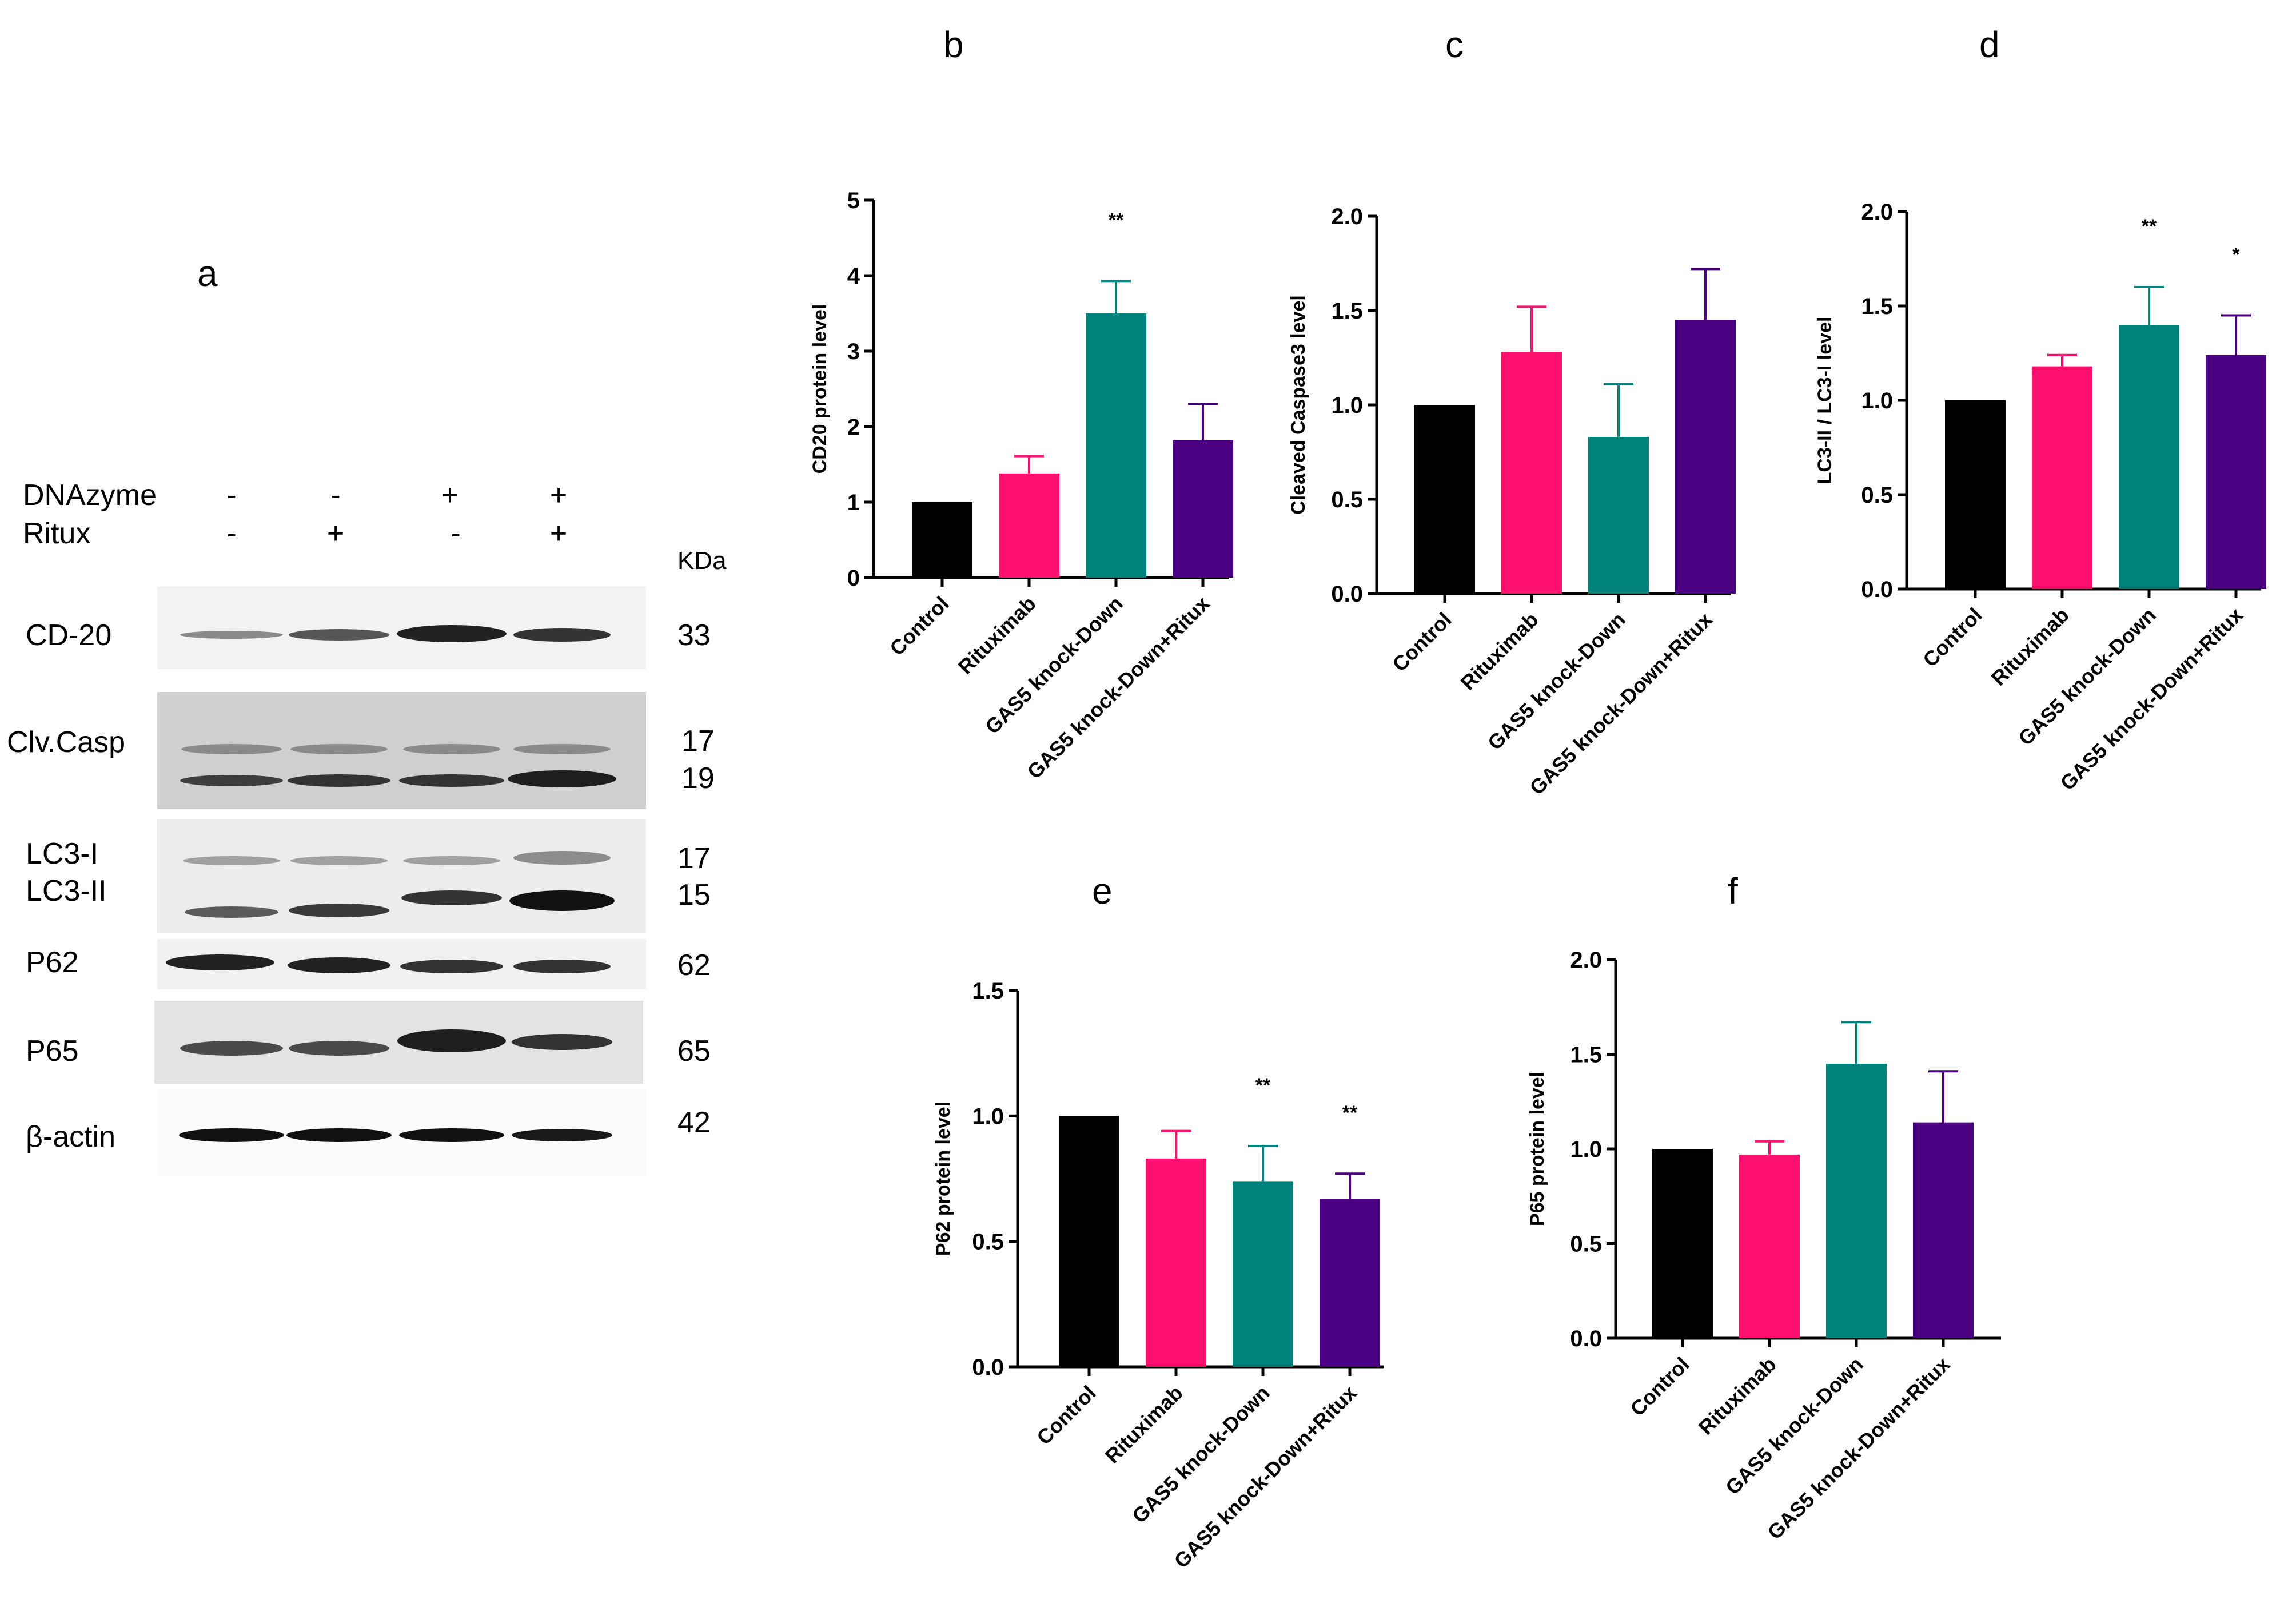 This screenshot has width=2296, height=1611. I want to click on panel-letter-a: a, so click(208, 273).